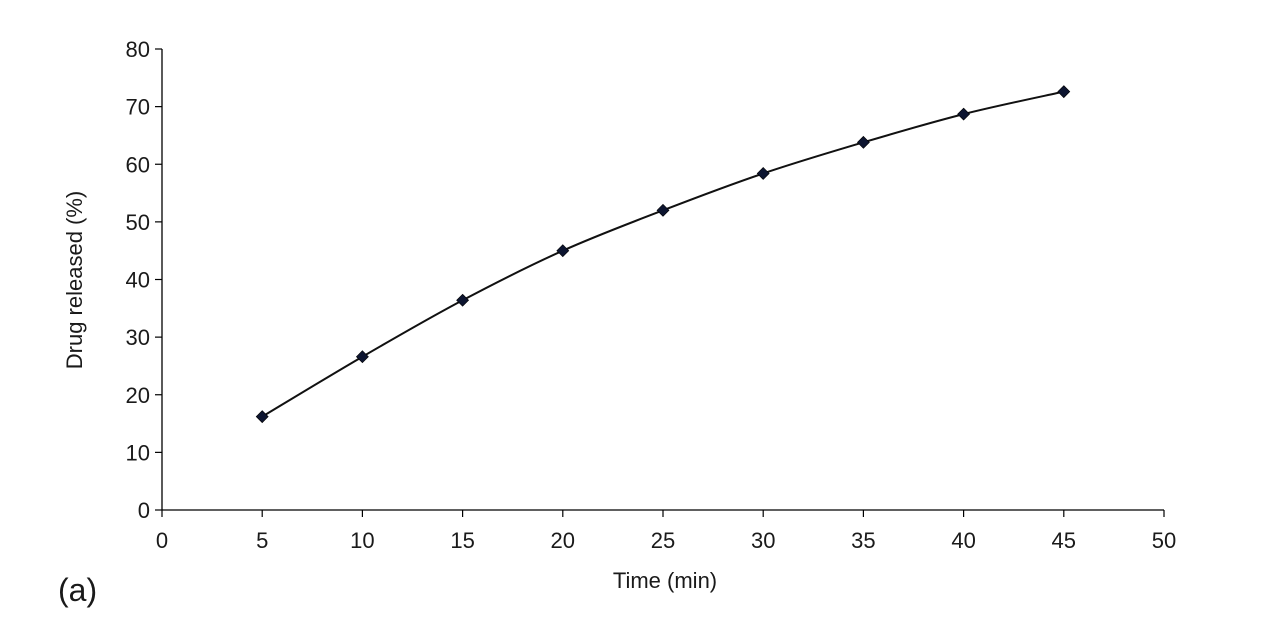 Image resolution: width=1285 pixels, height=619 pixels. What do you see at coordinates (362, 540) in the screenshot?
I see `x-tick-label: 10` at bounding box center [362, 540].